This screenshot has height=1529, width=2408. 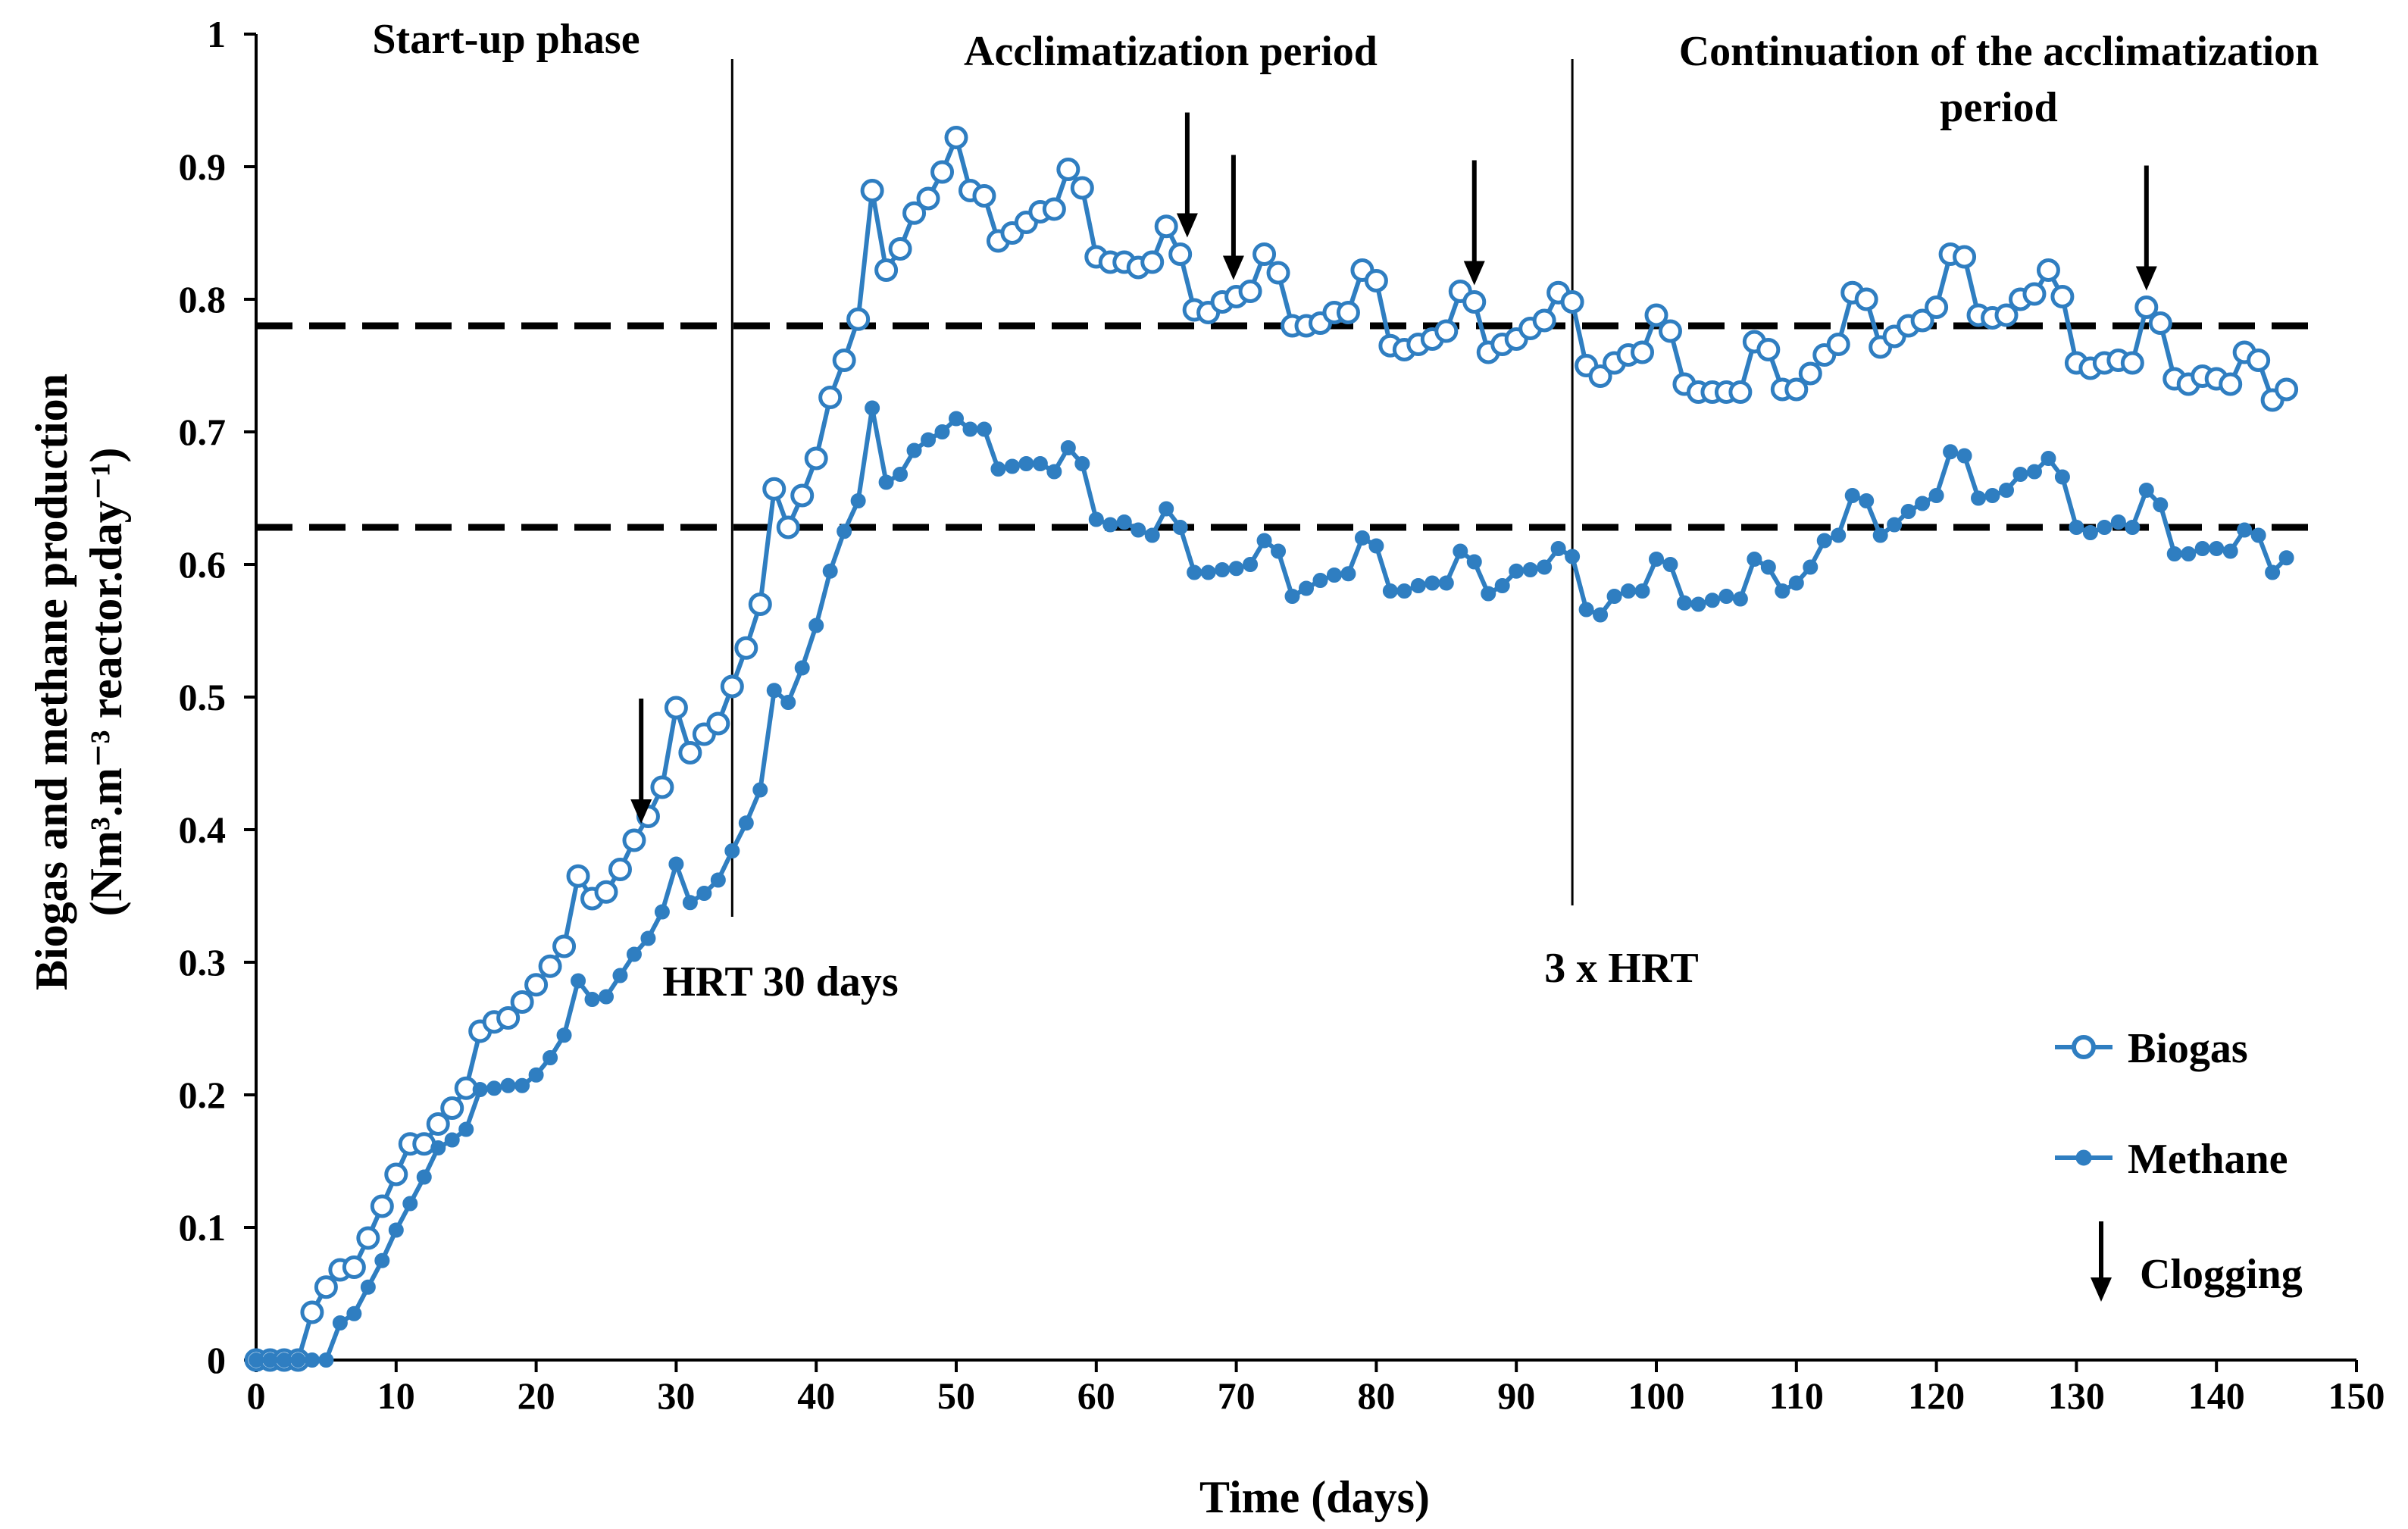 What do you see at coordinates (203, 1095) in the screenshot?
I see `y-tick-label: 0.2` at bounding box center [203, 1095].